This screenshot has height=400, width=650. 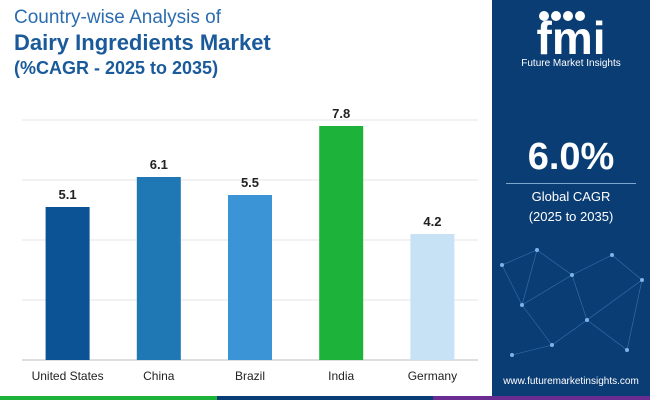 I want to click on title-line-3: (%CAGR - 2025 to 2035), so click(x=116, y=68).